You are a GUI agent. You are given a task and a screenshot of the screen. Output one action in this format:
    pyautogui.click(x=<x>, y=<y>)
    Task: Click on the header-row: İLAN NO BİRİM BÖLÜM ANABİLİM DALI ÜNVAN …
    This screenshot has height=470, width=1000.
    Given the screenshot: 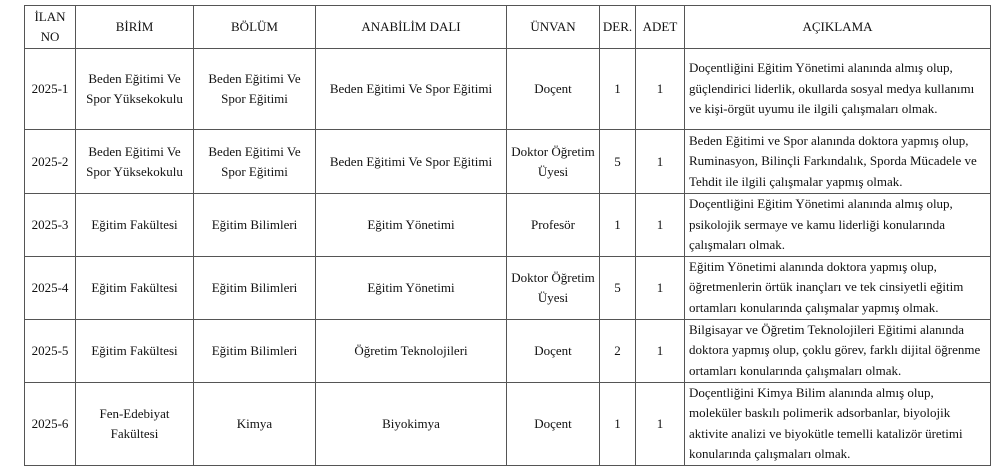 What is the action you would take?
    pyautogui.click(x=507, y=27)
    